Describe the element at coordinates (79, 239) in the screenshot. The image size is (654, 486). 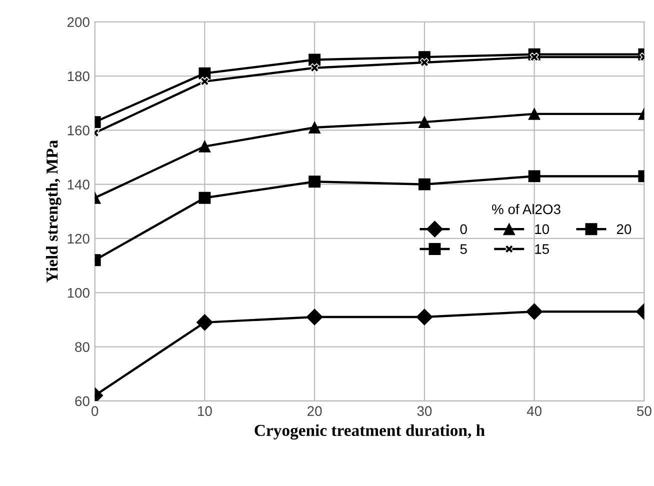
I see `y-tick-label: 120` at that location.